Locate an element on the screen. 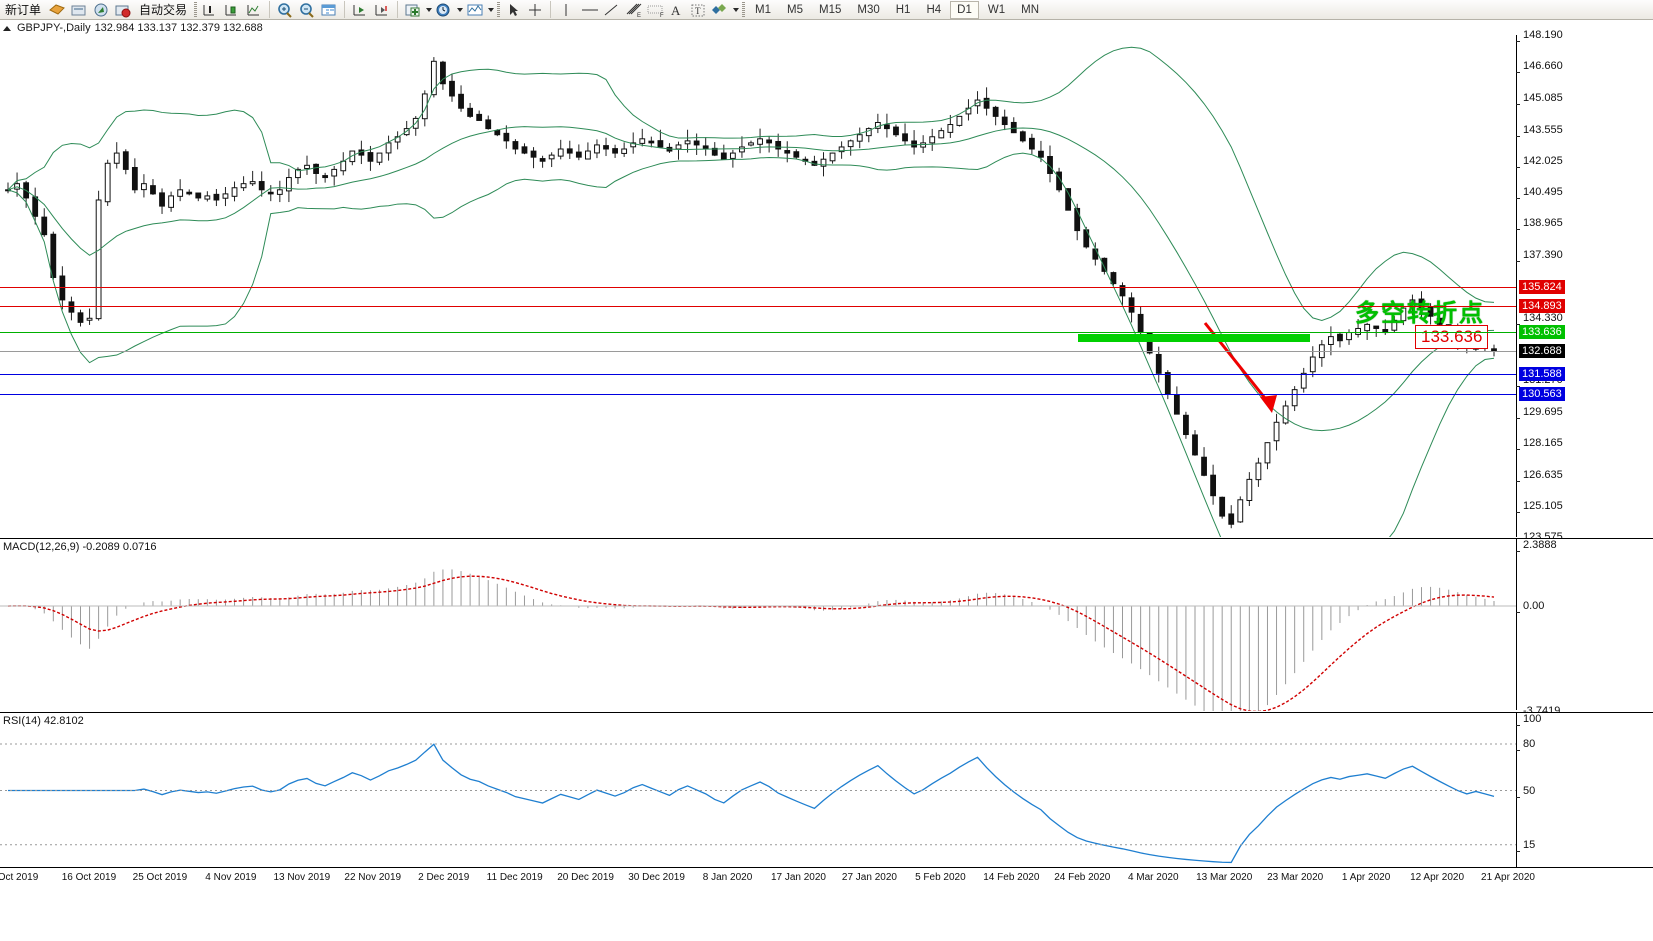  indicators-chevron-down-icon is located at coordinates (490, 10).